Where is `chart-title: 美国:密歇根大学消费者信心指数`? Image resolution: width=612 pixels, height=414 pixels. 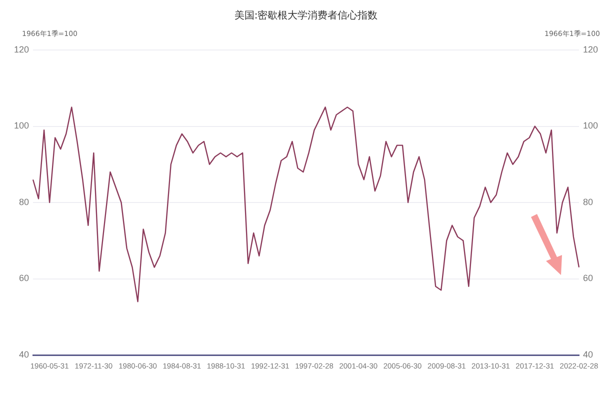
chart-title: 美国:密歇根大学消费者信心指数 is located at coordinates (306, 16).